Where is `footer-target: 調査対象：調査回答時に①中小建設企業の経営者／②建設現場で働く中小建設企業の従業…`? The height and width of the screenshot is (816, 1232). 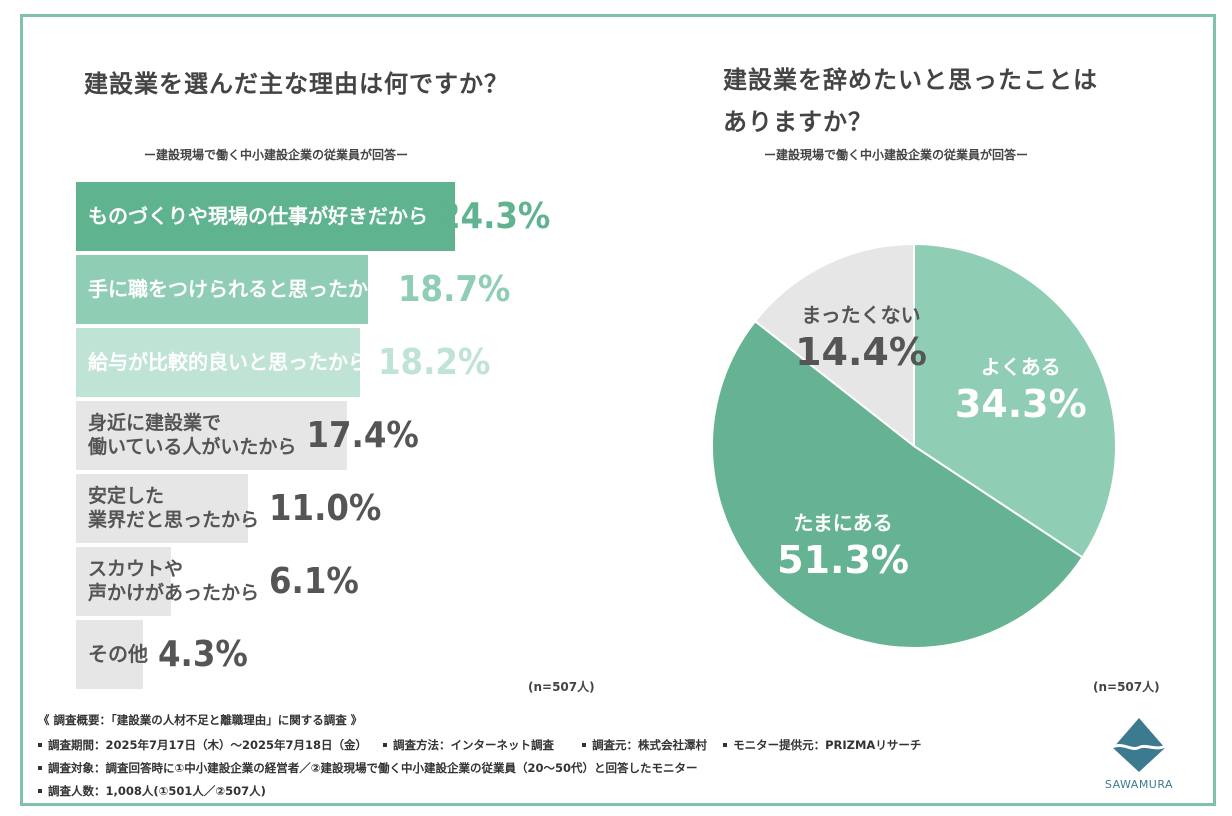 footer-target: 調査対象：調査回答時に①中小建設企業の経営者／②建設現場で働く中小建設企業の従業… is located at coordinates (373, 768).